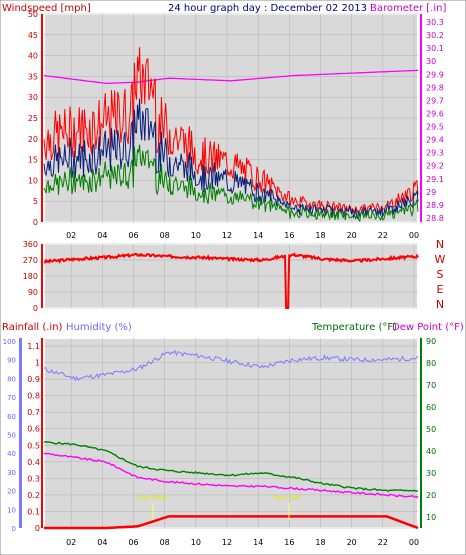  What do you see at coordinates (11, 454) in the screenshot?
I see `humidity-tick-label: 40` at bounding box center [11, 454].